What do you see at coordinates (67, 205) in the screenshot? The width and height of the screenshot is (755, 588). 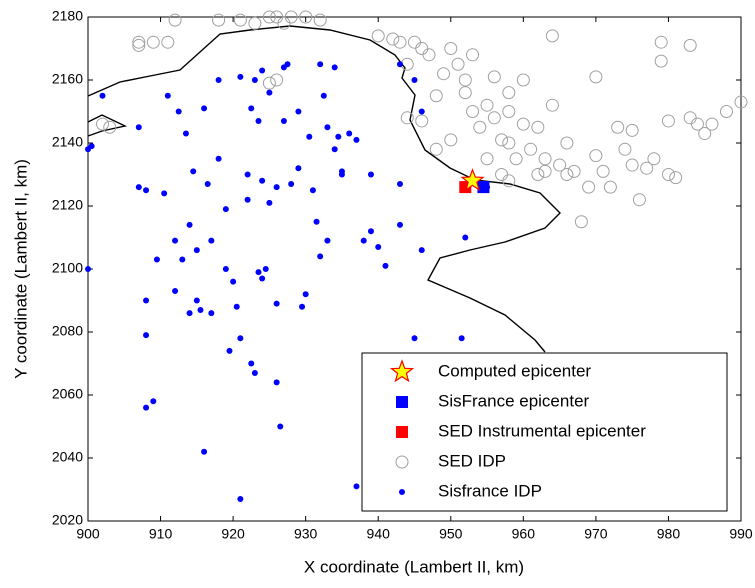 I see `y-tick-label: 2120` at bounding box center [67, 205].